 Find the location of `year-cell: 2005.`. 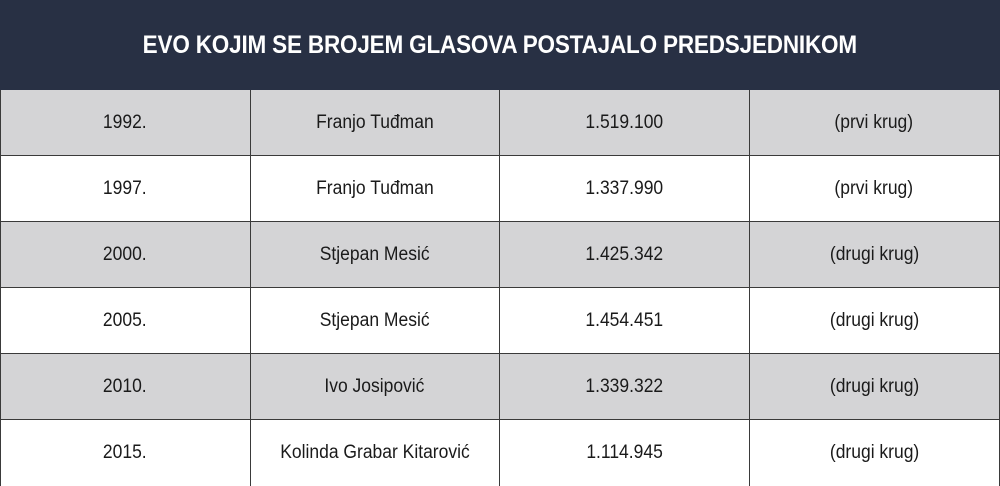

year-cell: 2005. is located at coordinates (126, 320).